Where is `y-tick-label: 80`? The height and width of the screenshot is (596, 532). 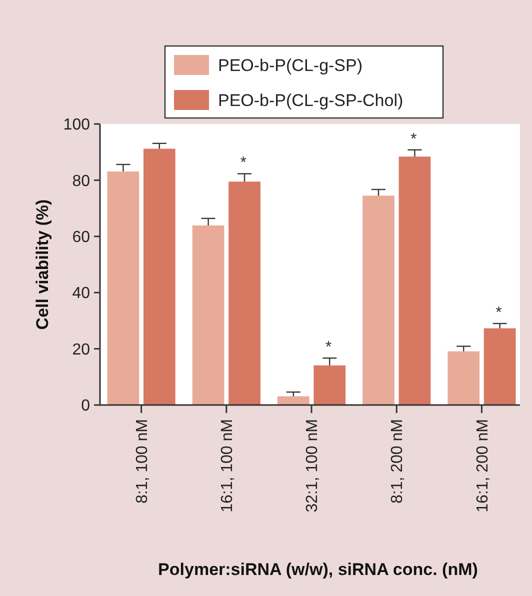 y-tick-label: 80 is located at coordinates (81, 181).